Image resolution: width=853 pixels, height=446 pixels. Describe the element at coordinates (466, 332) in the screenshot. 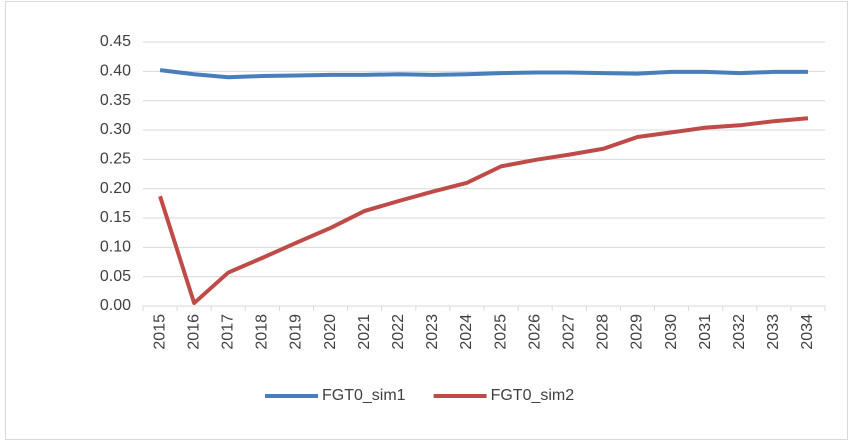

I see `x-tick-label: 2024` at that location.